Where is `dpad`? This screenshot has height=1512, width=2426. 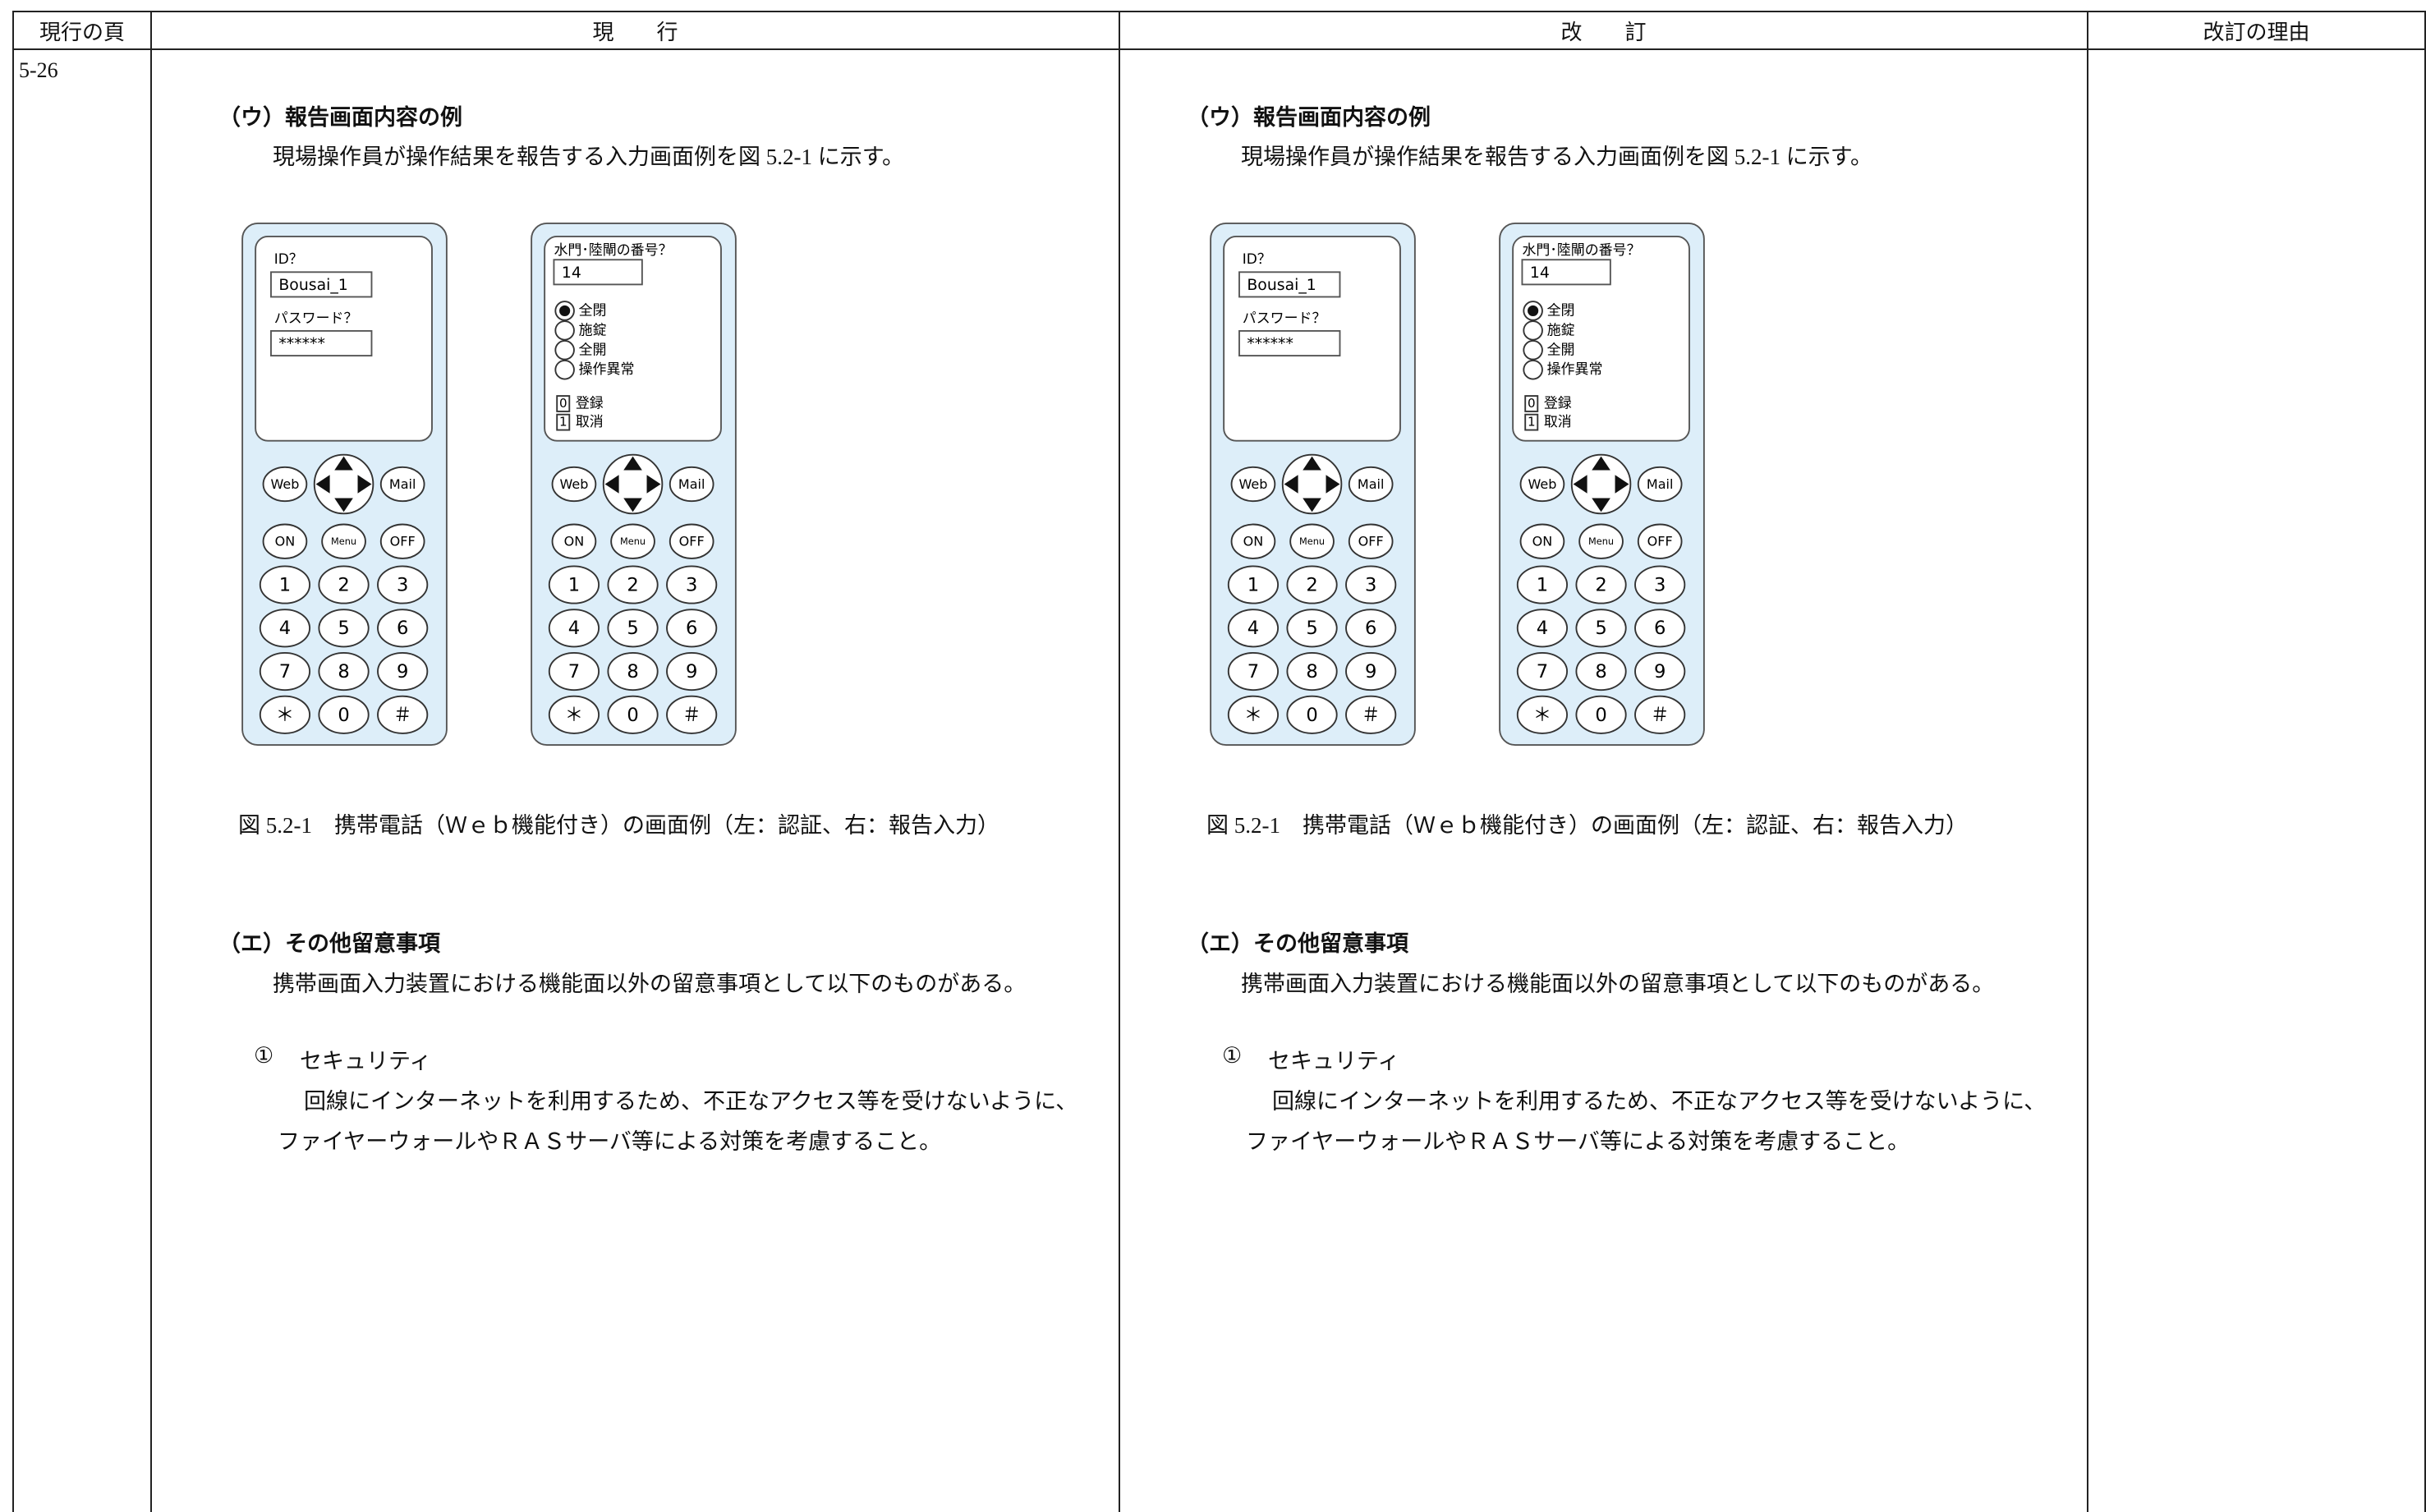 dpad is located at coordinates (343, 484).